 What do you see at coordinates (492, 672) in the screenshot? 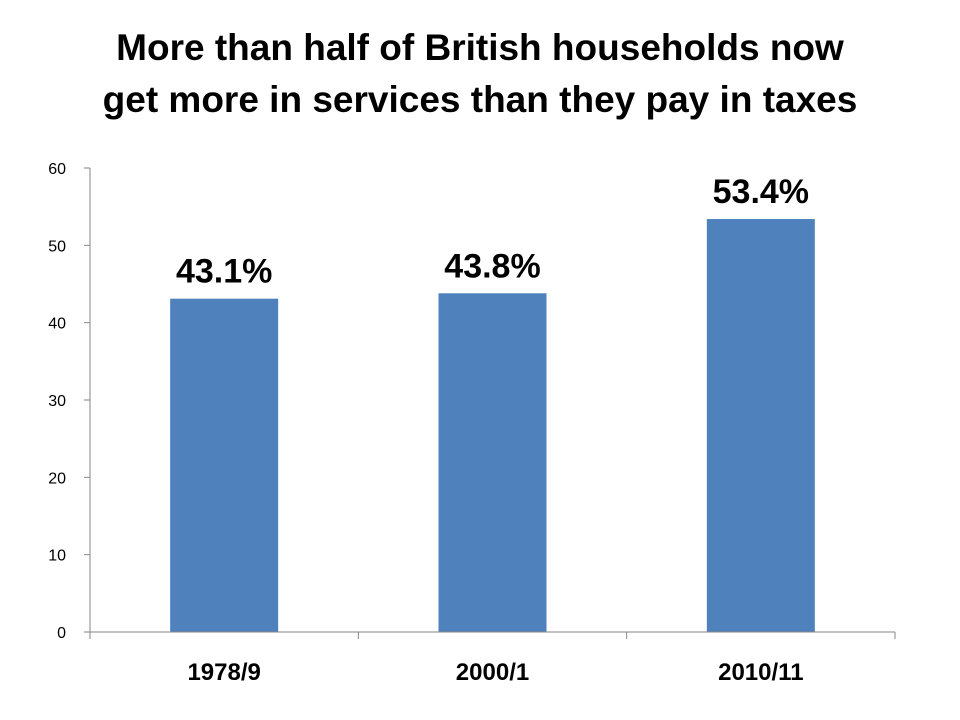
I see `x-category-label: 2000/1` at bounding box center [492, 672].